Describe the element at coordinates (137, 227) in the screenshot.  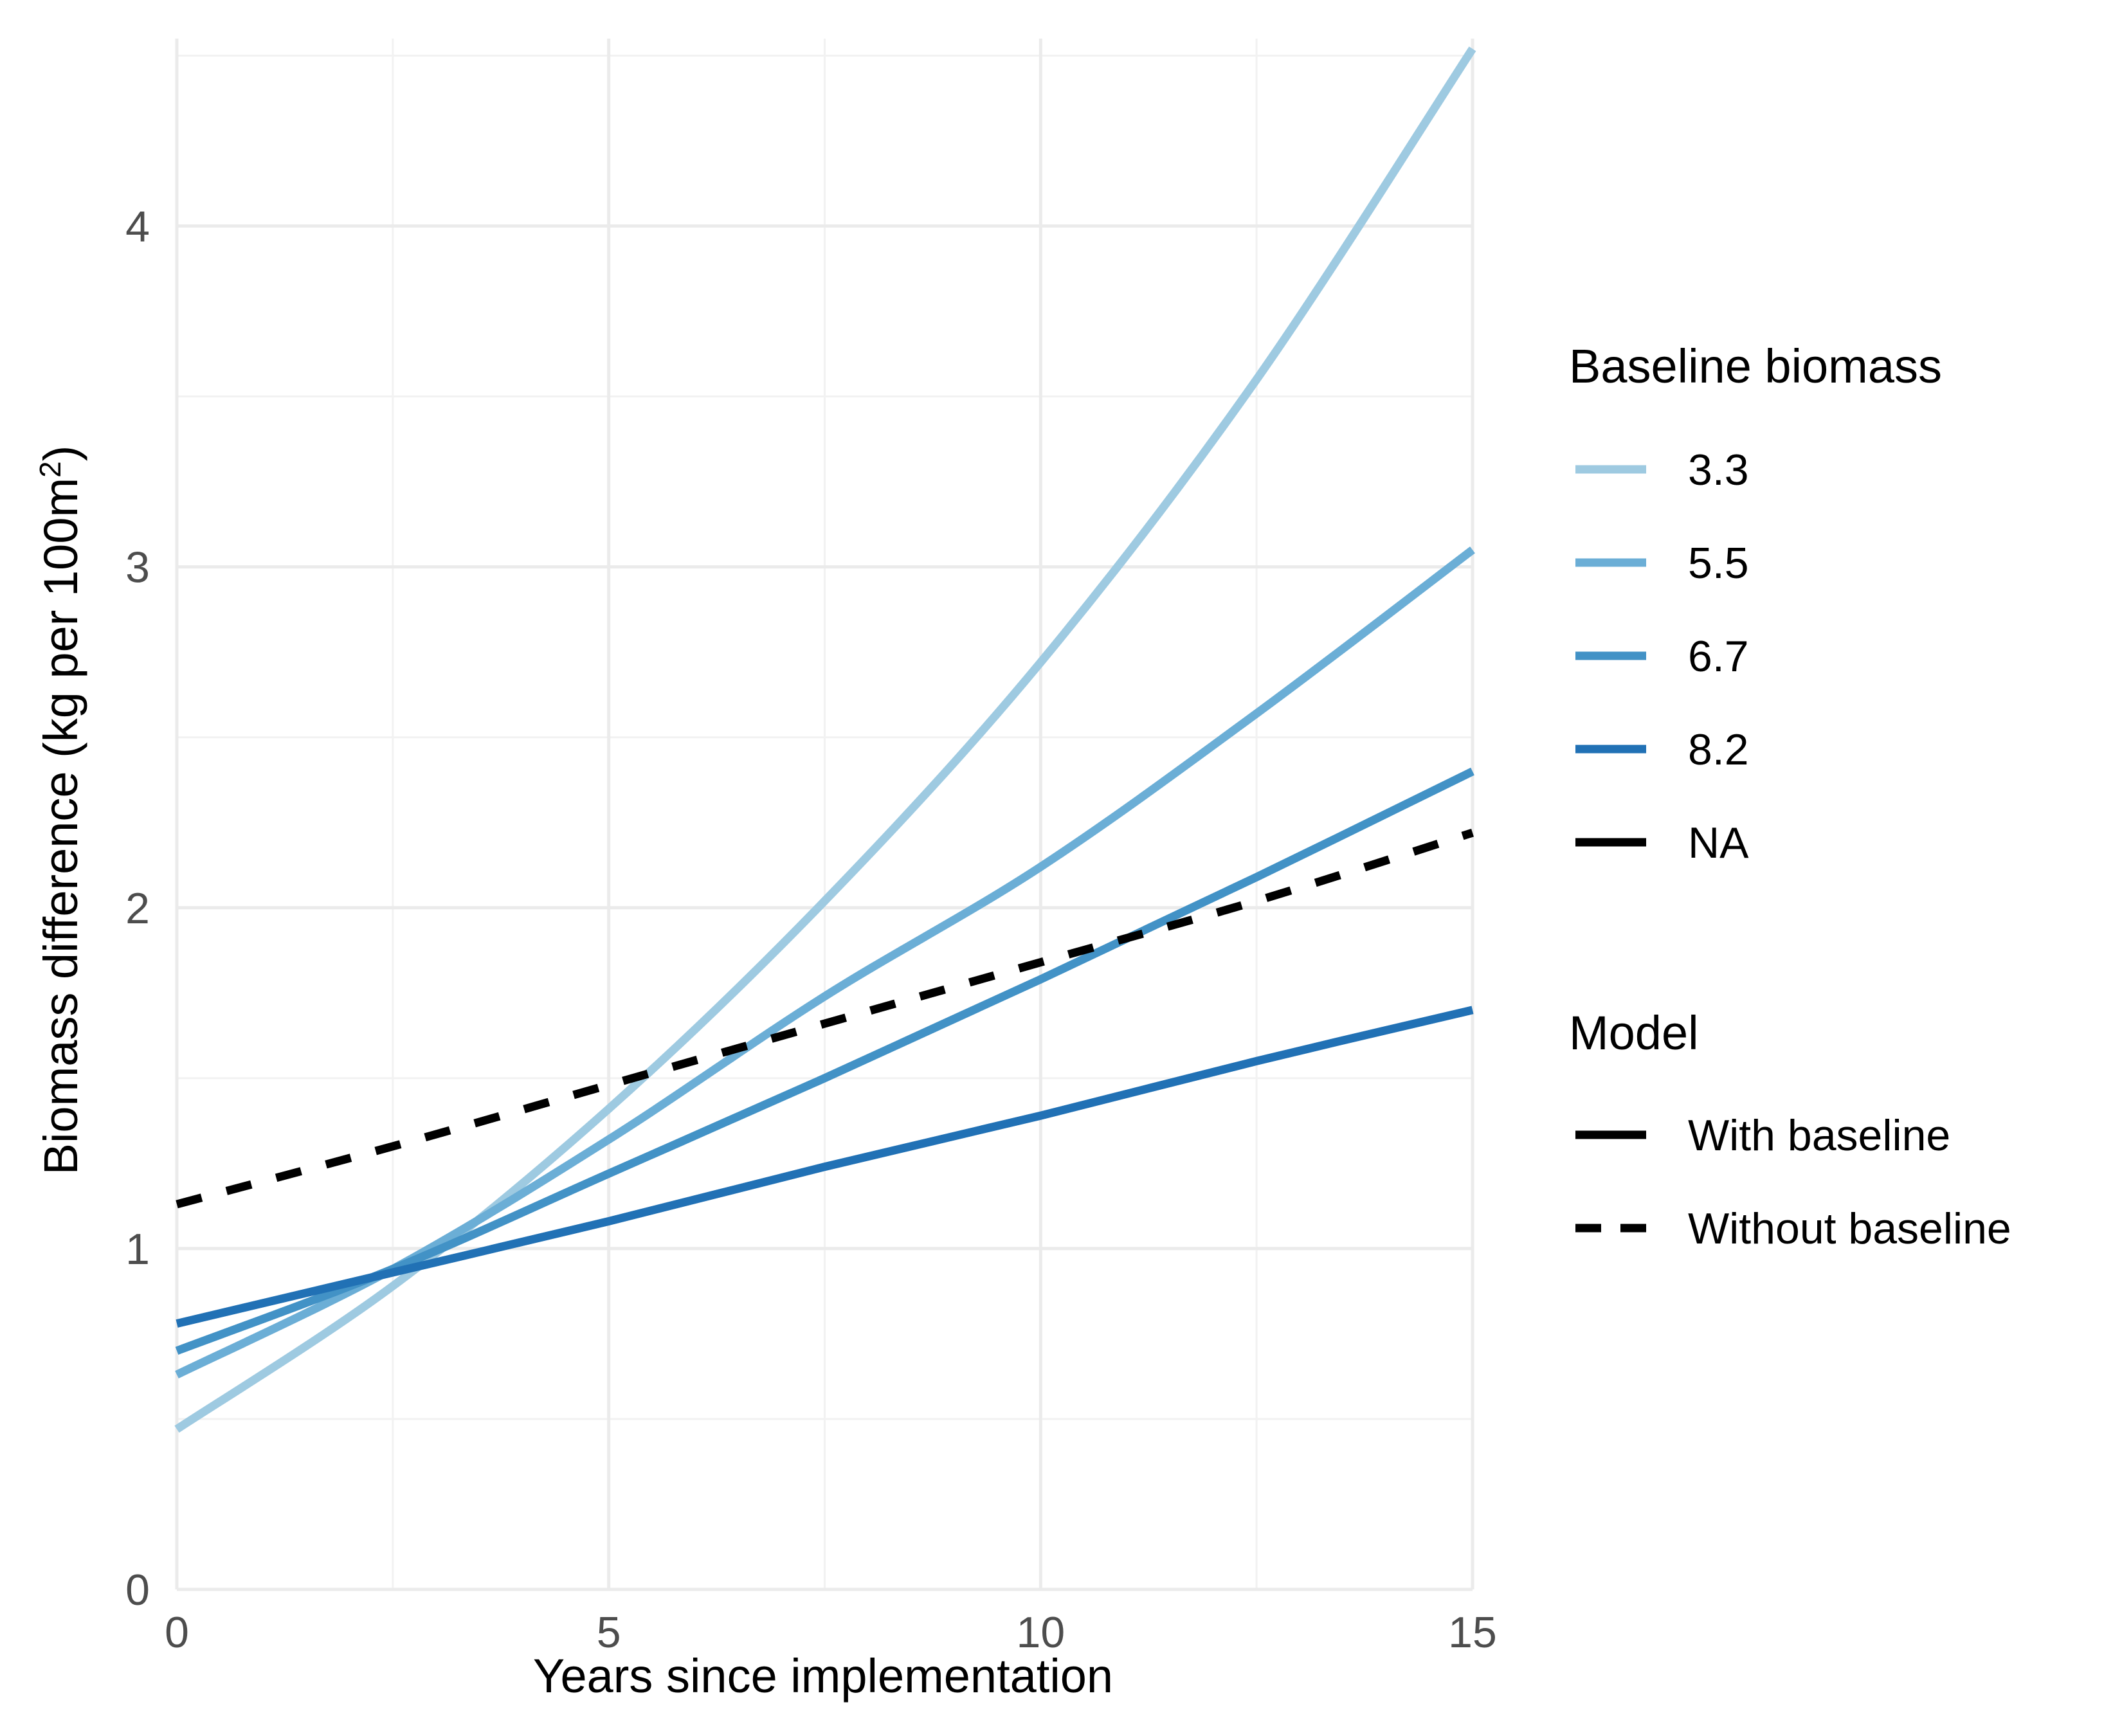
I see `y-tick-label: 4` at that location.